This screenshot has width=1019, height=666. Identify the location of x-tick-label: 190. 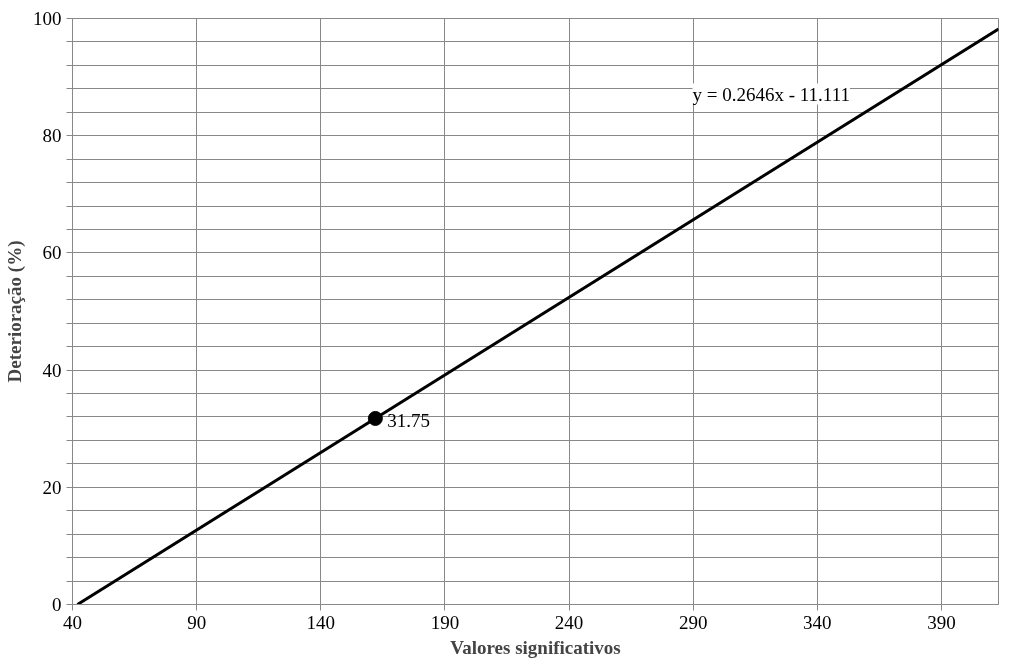
(445, 622).